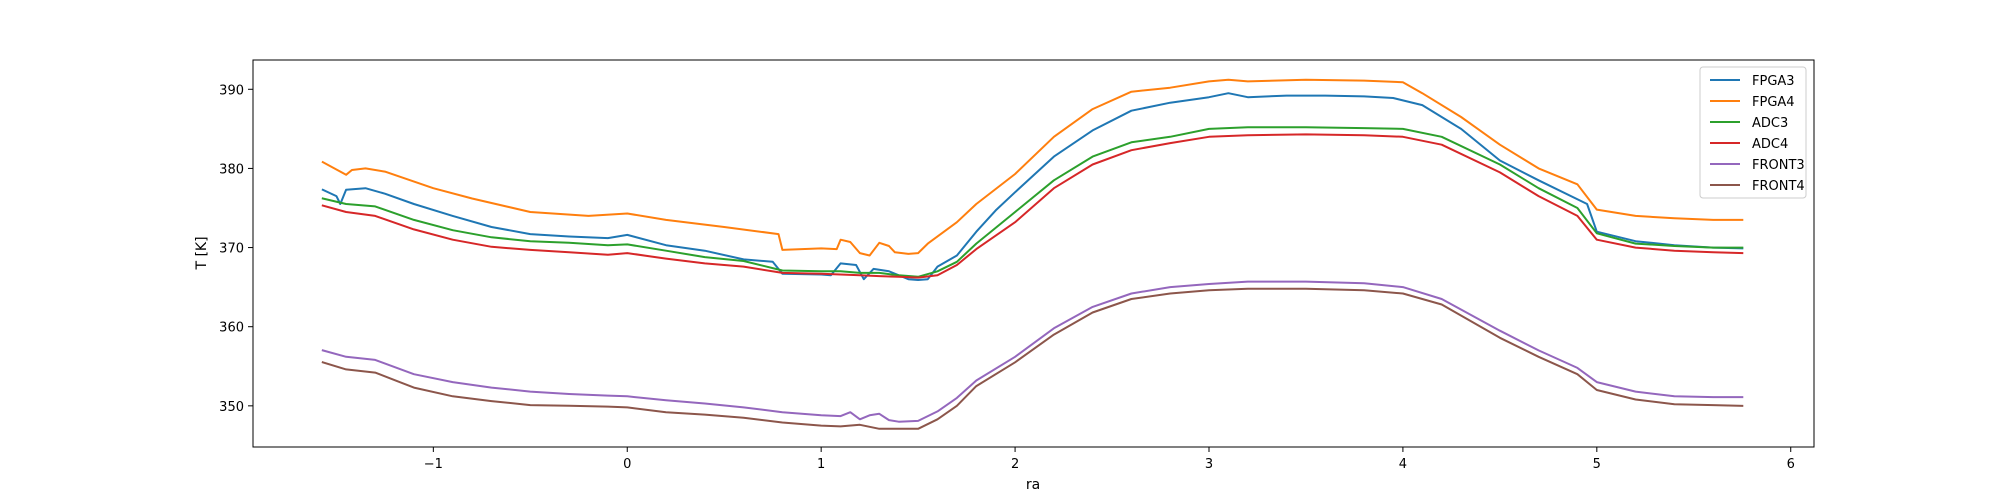 This screenshot has height=500, width=2000. Describe the element at coordinates (1209, 464) in the screenshot. I see `x-tick-label: 3` at that location.